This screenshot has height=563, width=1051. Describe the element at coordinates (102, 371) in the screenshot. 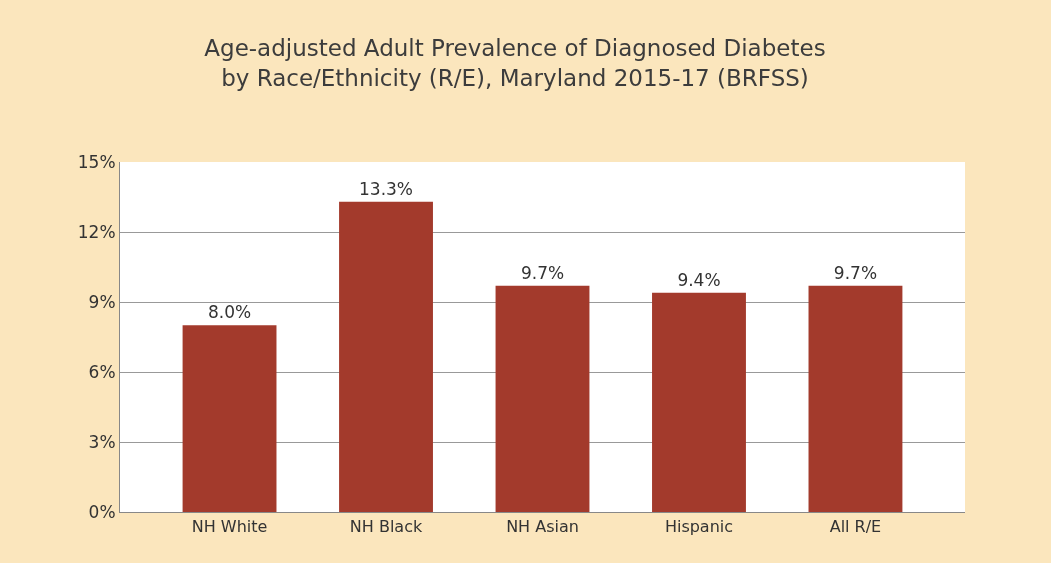

I see `y-tick-label: 6%` at that location.